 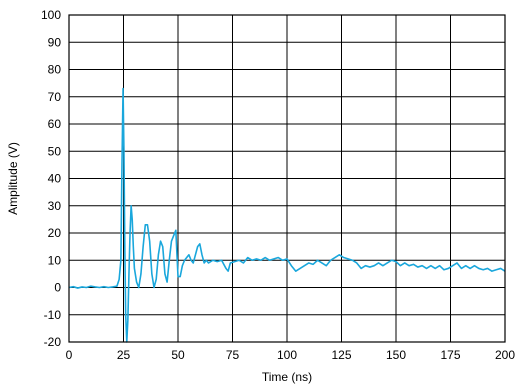 I want to click on y-tick-label: 0, so click(x=57, y=288).